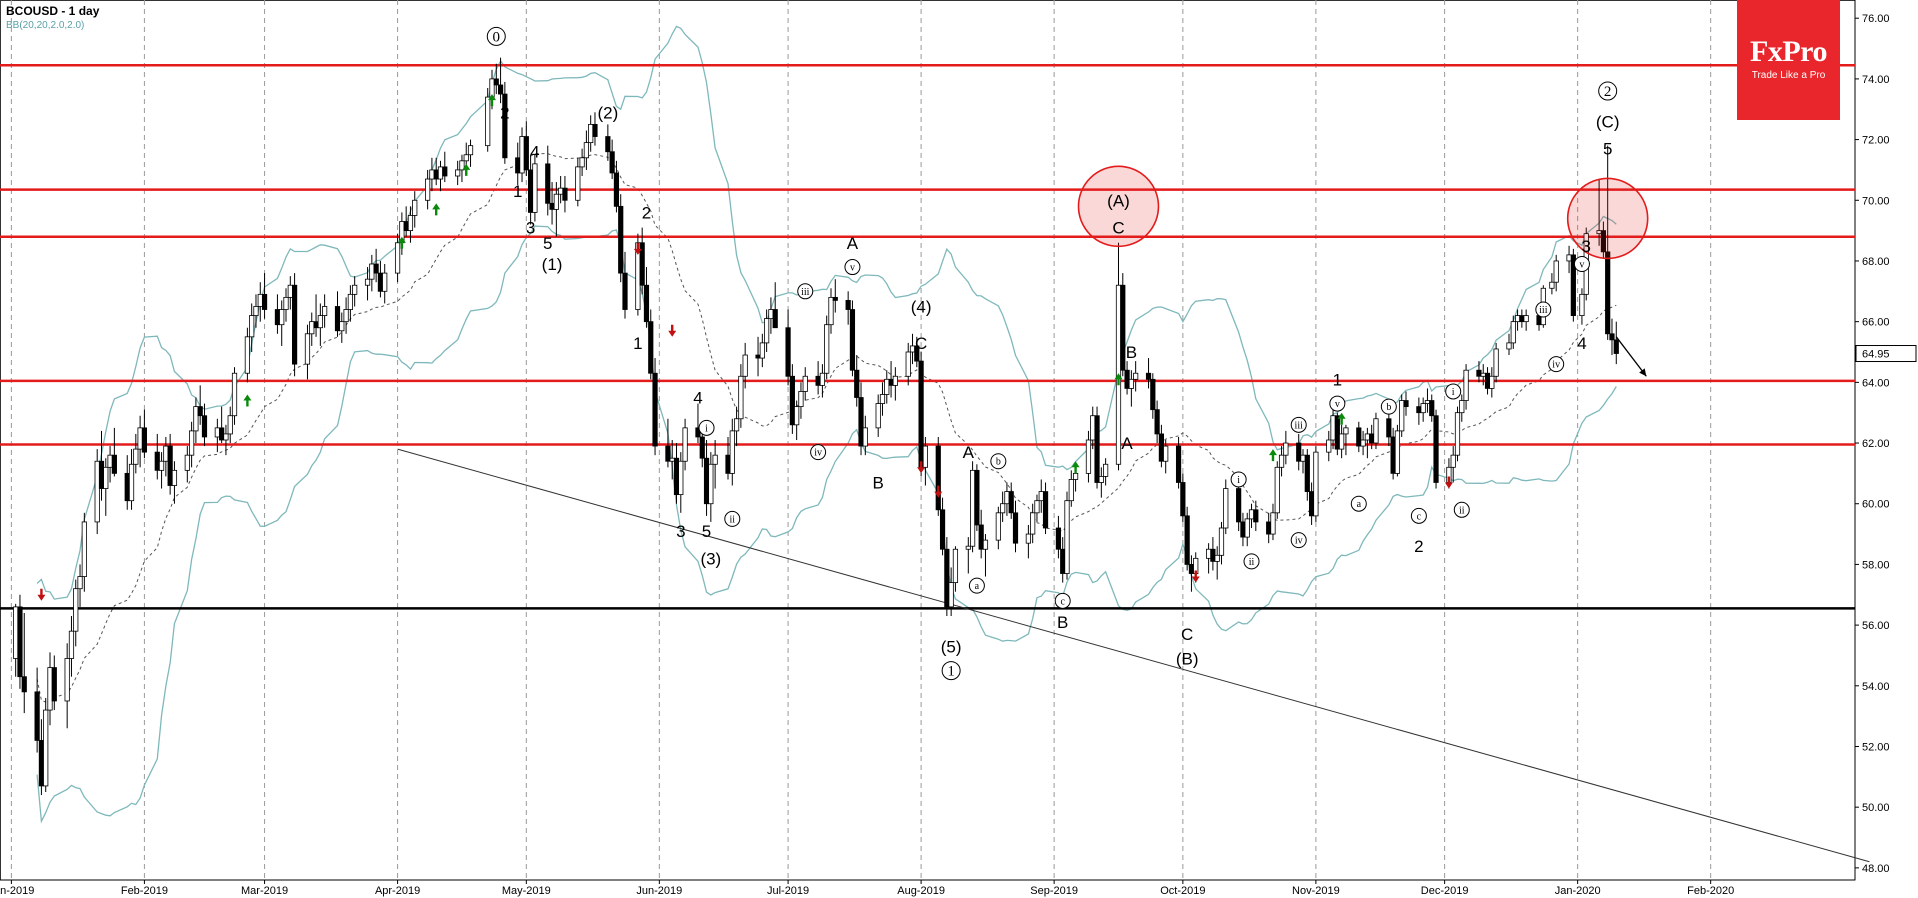  What do you see at coordinates (32, 11) in the screenshot?
I see `symbol: BCOUSD` at bounding box center [32, 11].